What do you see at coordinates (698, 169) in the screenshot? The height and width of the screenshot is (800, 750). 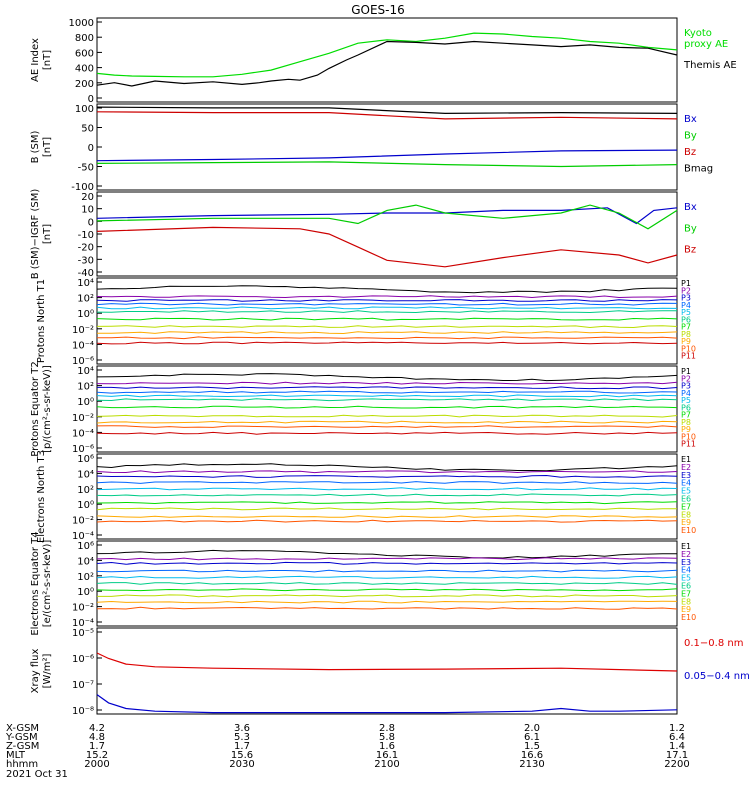 I see `legend-label: Bmag` at bounding box center [698, 169].